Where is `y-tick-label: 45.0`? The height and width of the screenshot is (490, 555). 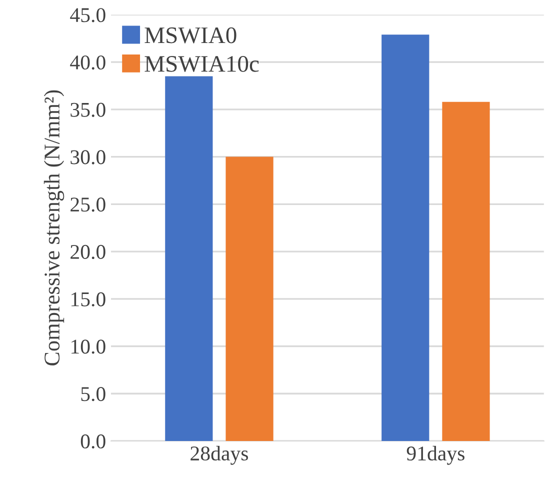 y-tick-label: 45.0 is located at coordinates (88, 15).